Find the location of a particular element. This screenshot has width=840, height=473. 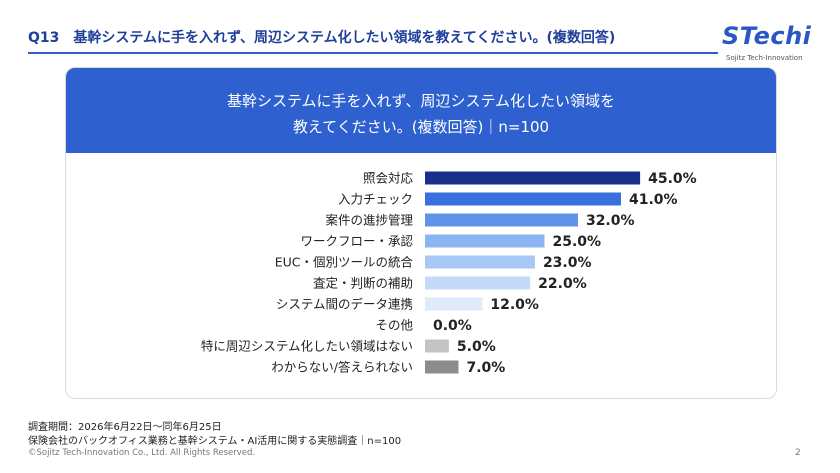

category-label: システム間のデータ連携 is located at coordinates (344, 304).